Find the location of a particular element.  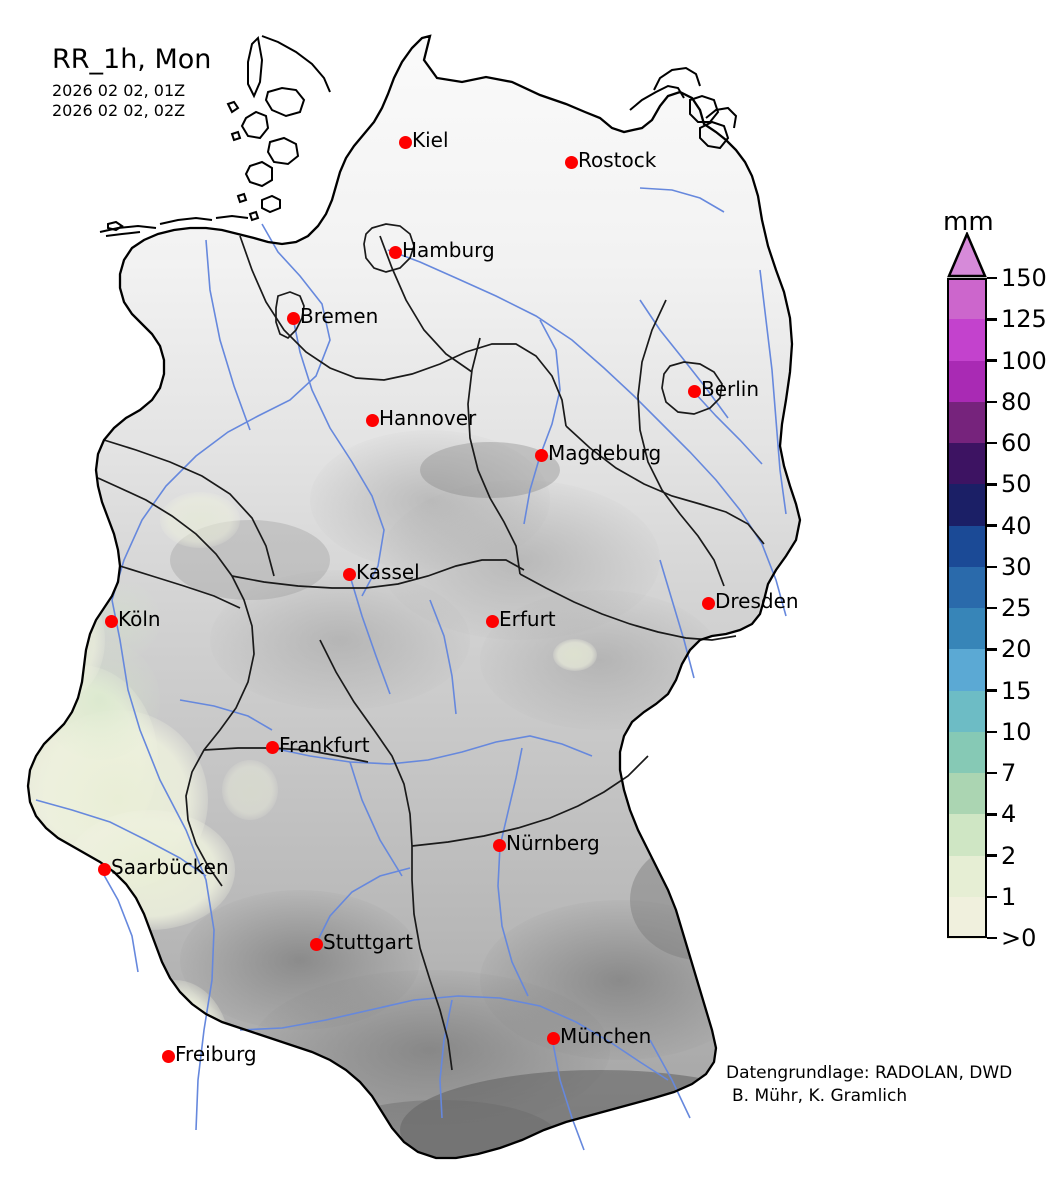

colorbar-tick-label: 15 is located at coordinates (1016, 690).